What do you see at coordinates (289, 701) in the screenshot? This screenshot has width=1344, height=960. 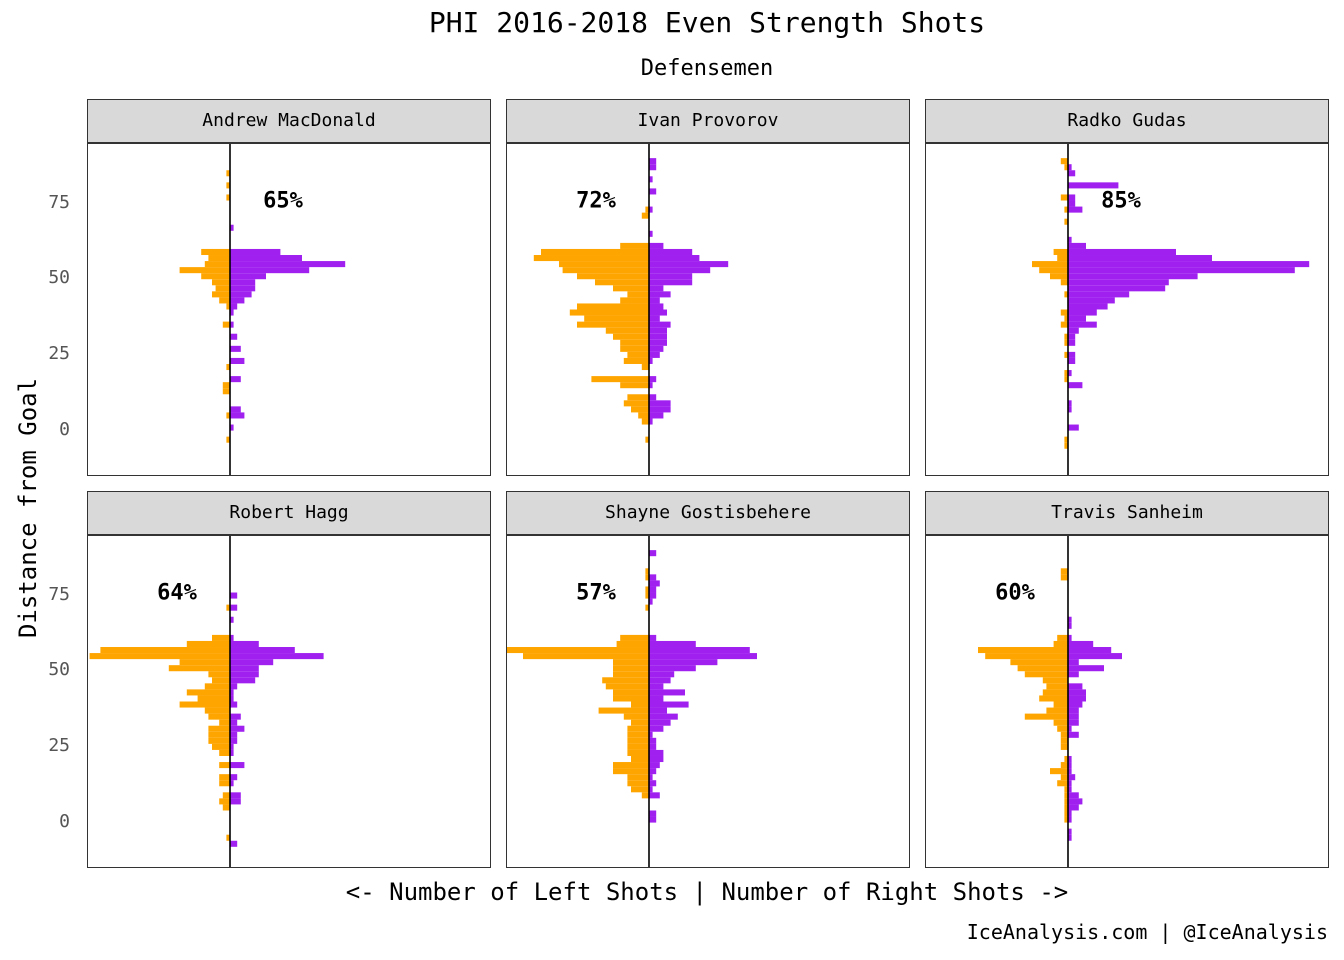 I see `facet-plot-area: 64%` at bounding box center [289, 701].